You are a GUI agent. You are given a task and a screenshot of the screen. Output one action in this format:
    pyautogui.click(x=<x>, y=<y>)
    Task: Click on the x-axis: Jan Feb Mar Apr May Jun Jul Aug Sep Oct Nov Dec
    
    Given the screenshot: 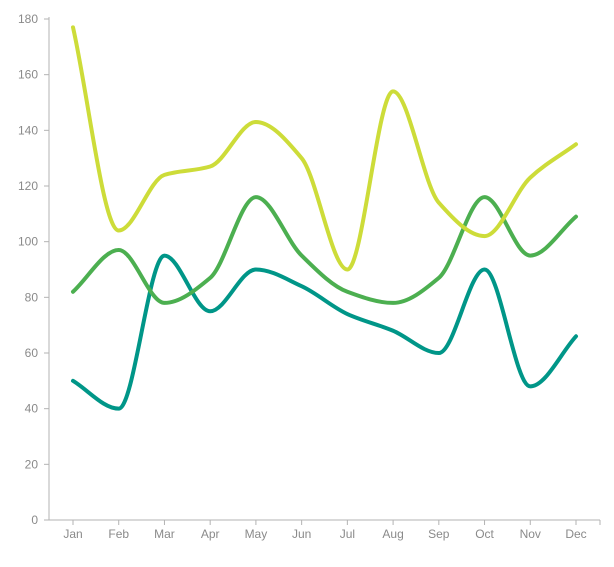 What is the action you would take?
    pyautogui.click(x=325, y=530)
    